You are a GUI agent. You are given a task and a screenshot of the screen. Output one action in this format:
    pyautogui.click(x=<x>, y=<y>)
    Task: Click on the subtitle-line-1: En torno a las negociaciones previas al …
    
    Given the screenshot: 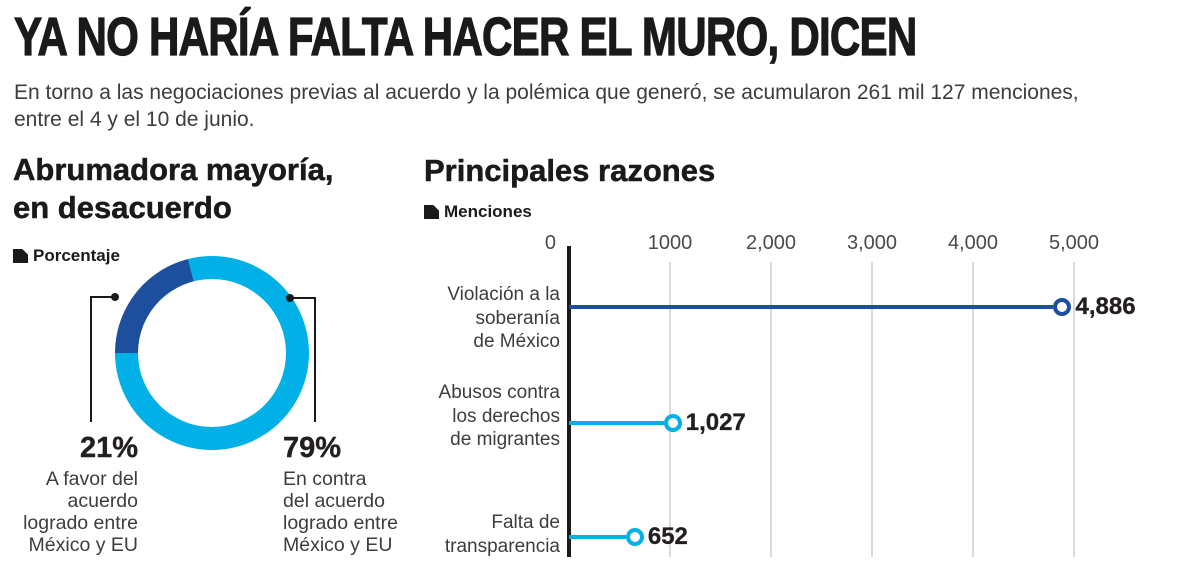 What is the action you would take?
    pyautogui.click(x=546, y=92)
    